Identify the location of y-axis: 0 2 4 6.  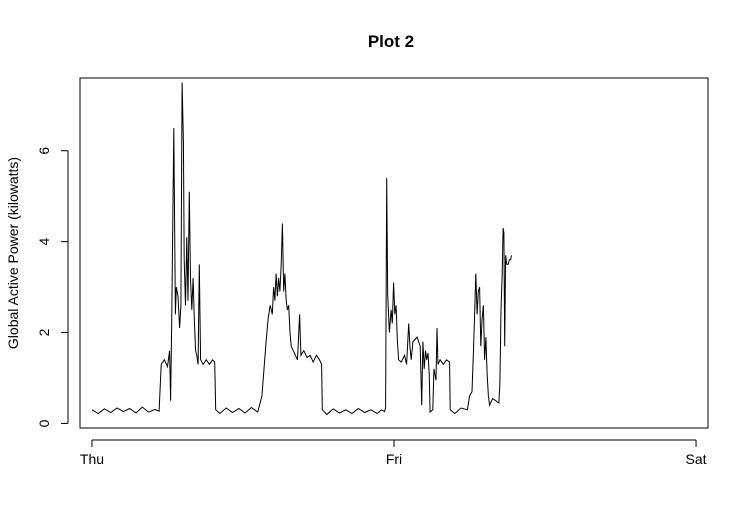
(52, 287).